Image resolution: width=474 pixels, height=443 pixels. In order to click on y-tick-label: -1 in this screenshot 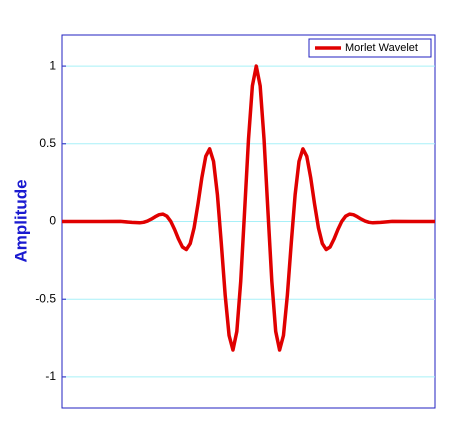, I will do `click(50, 376)`.